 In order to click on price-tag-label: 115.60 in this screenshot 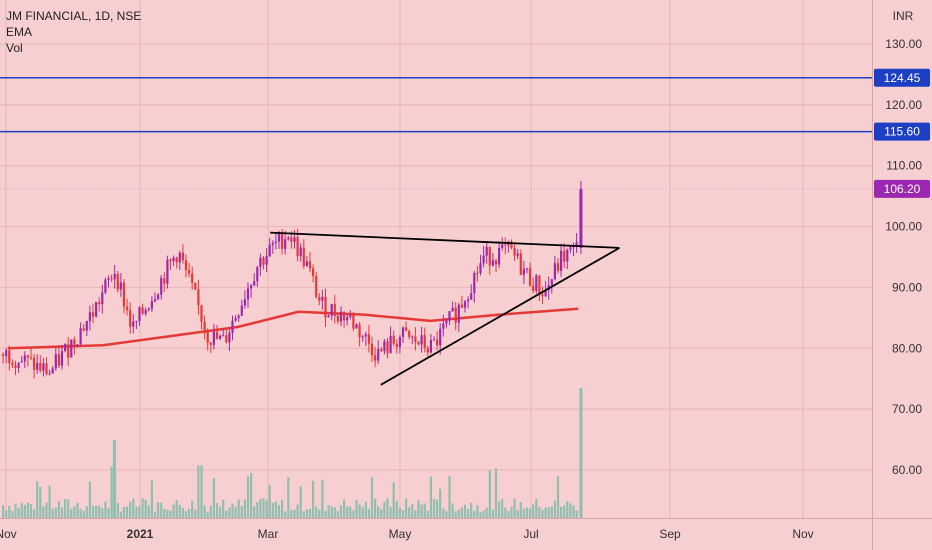, I will do `click(902, 132)`.